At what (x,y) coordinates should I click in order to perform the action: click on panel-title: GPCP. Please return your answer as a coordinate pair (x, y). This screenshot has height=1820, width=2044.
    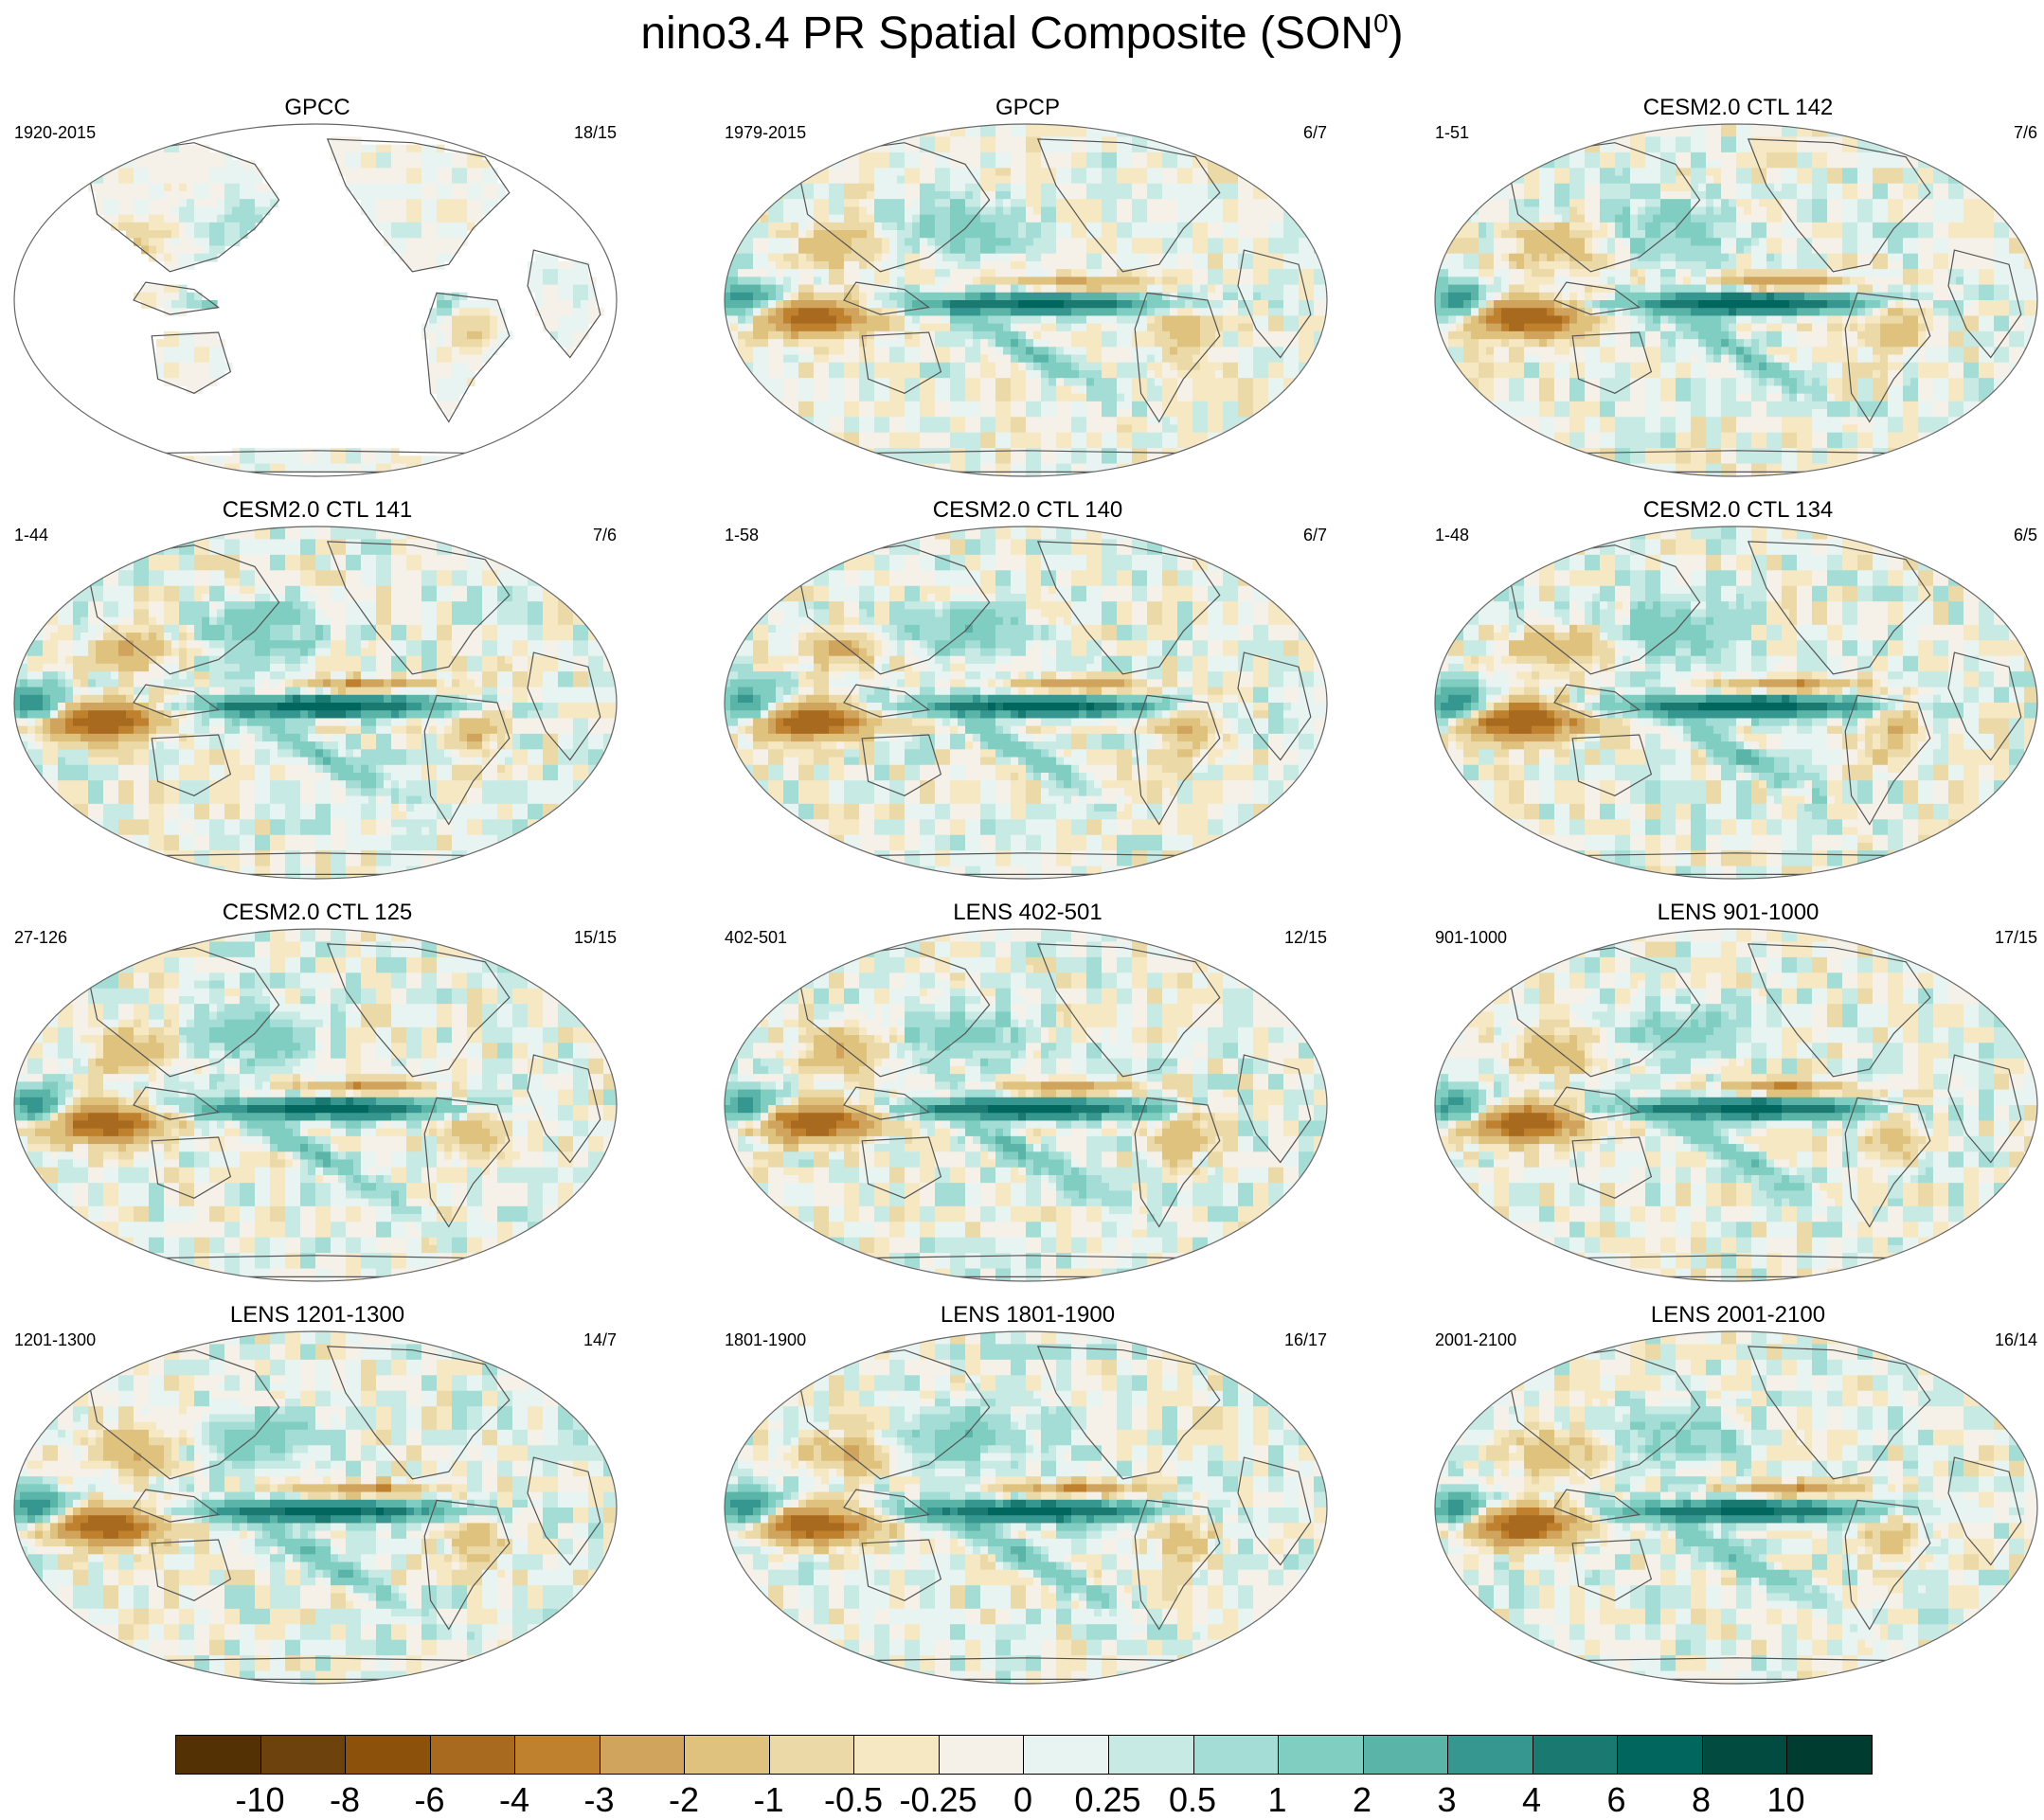
    Looking at the image, I should click on (1027, 108).